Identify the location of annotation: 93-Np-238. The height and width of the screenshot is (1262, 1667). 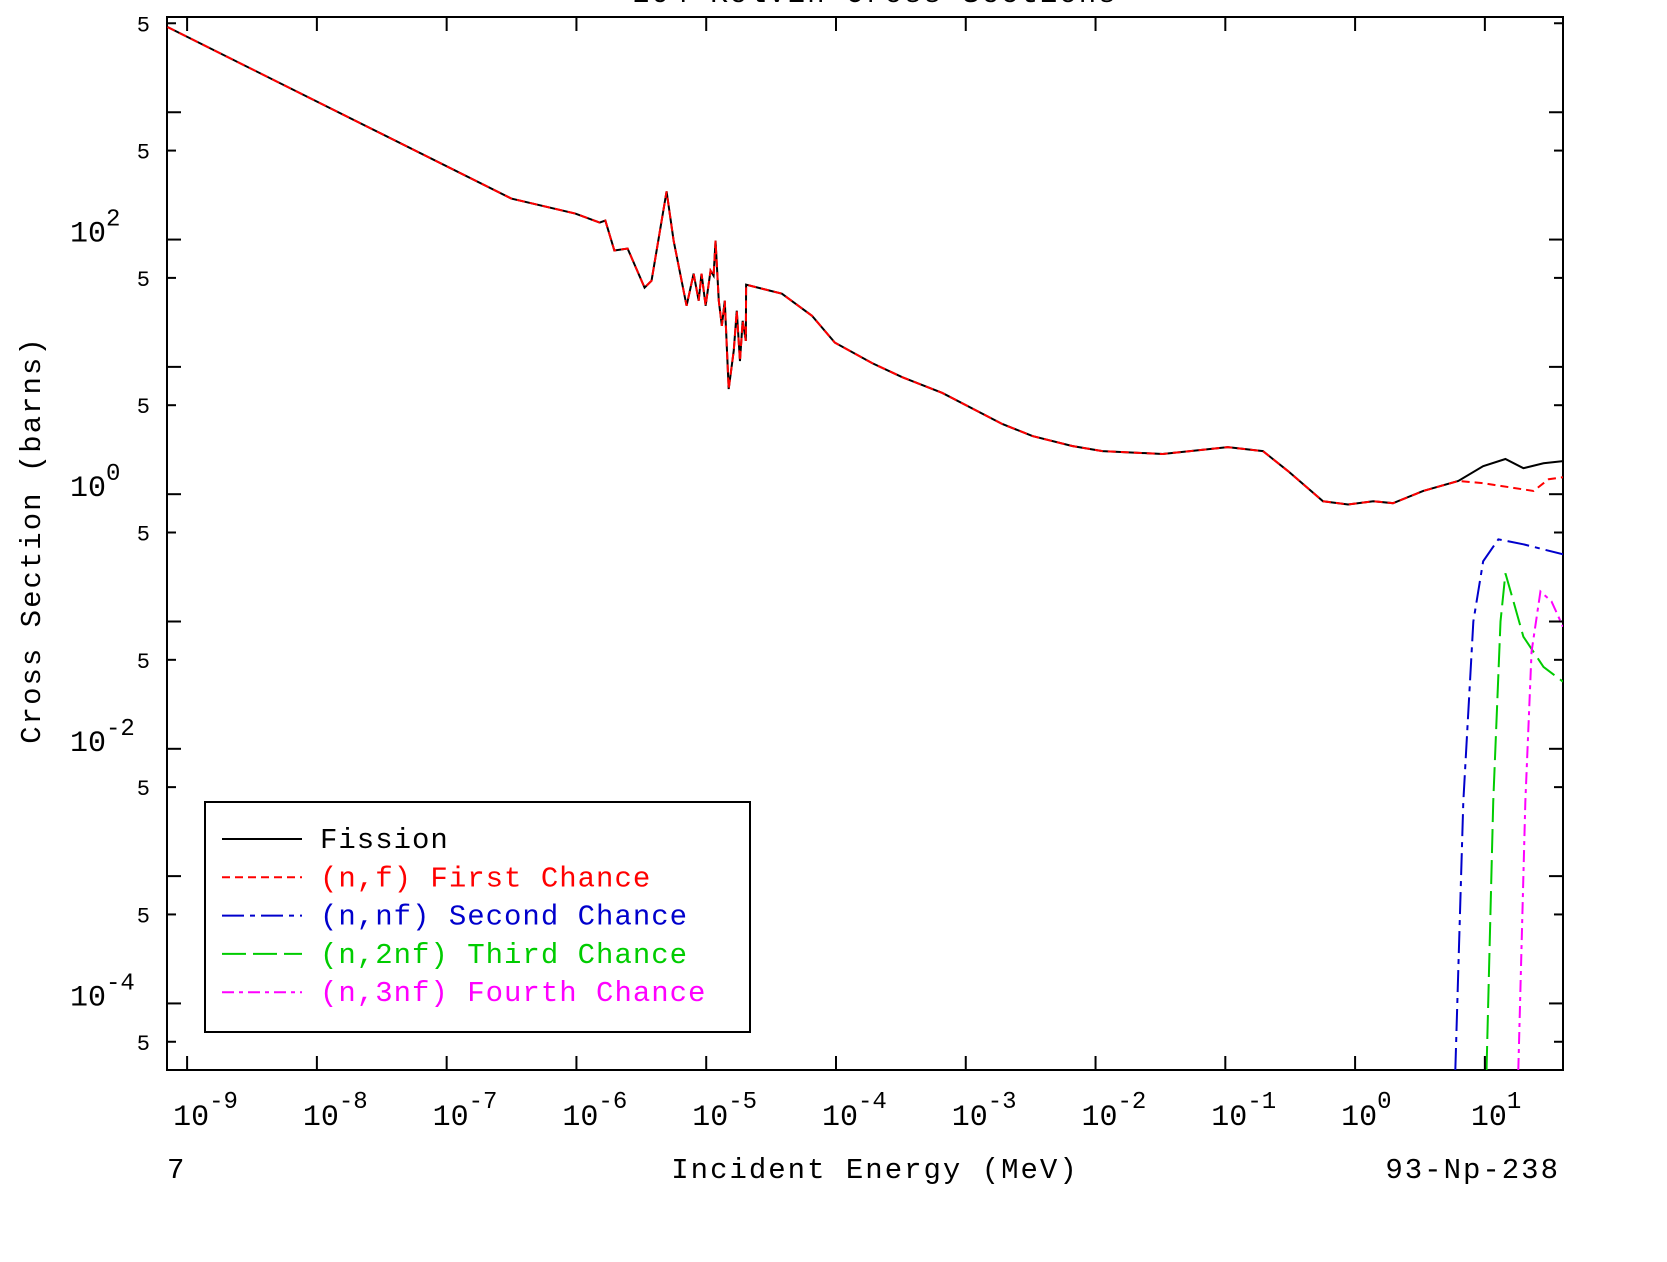
(1472, 1170).